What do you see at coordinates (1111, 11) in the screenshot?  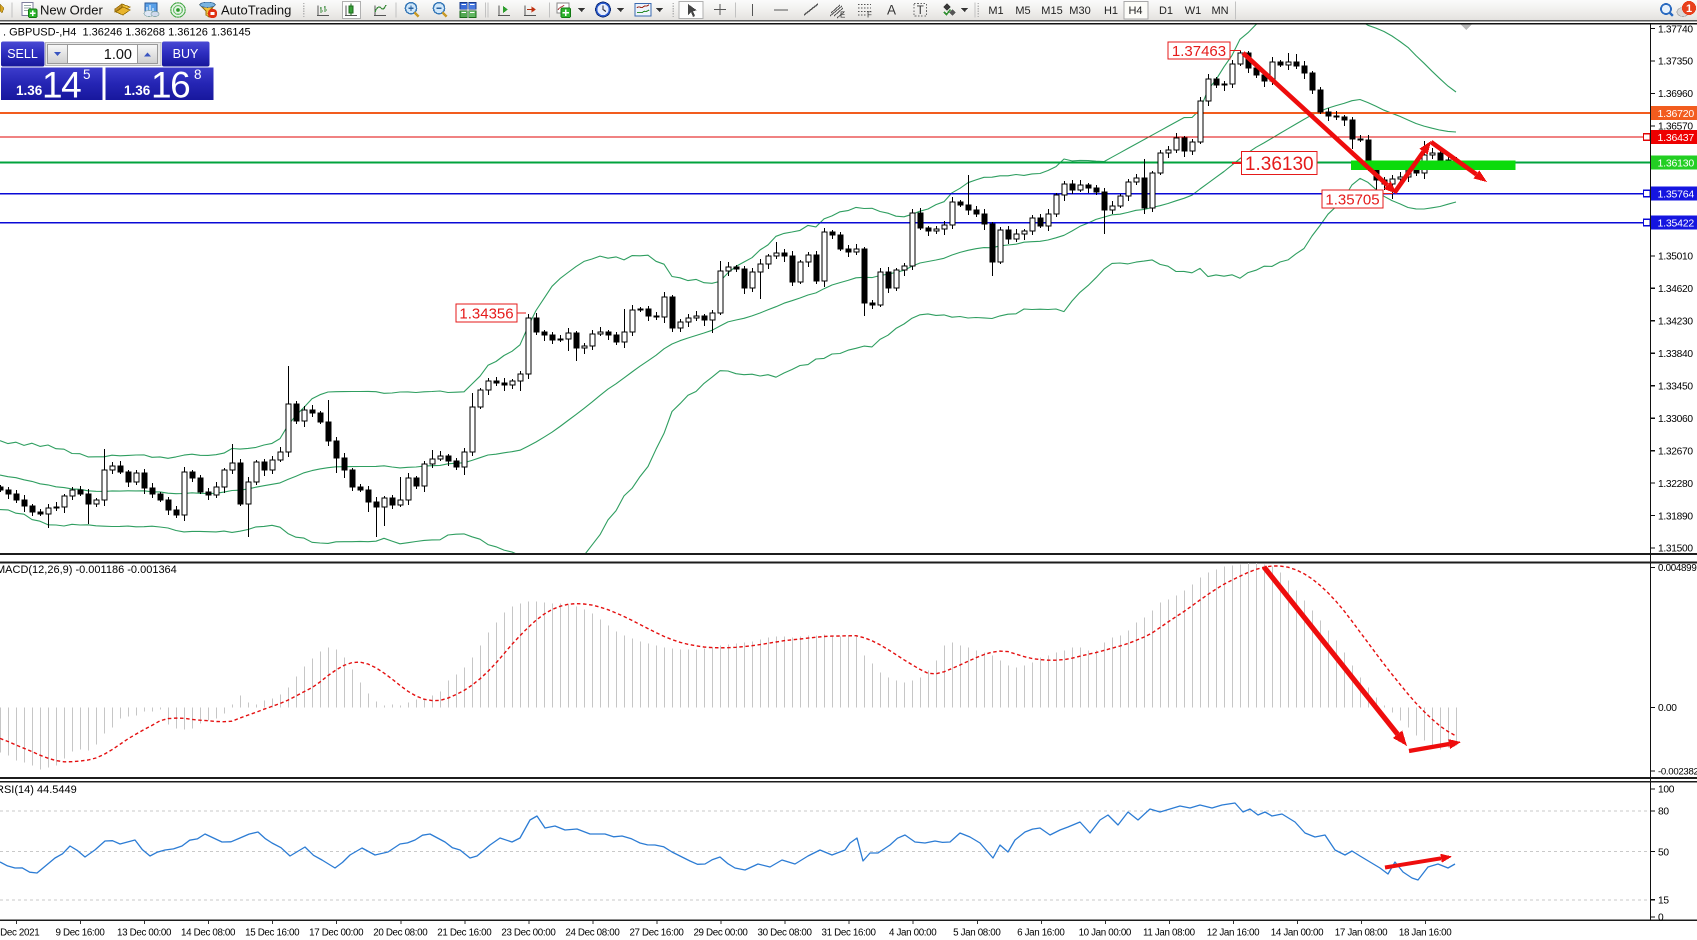 I see `svg-text: H1` at bounding box center [1111, 11].